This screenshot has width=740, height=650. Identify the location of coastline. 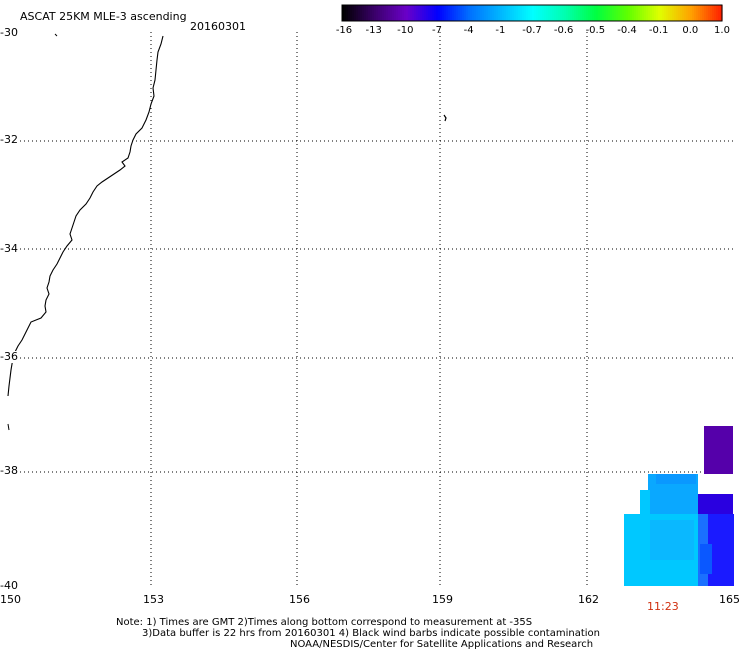
(85, 216).